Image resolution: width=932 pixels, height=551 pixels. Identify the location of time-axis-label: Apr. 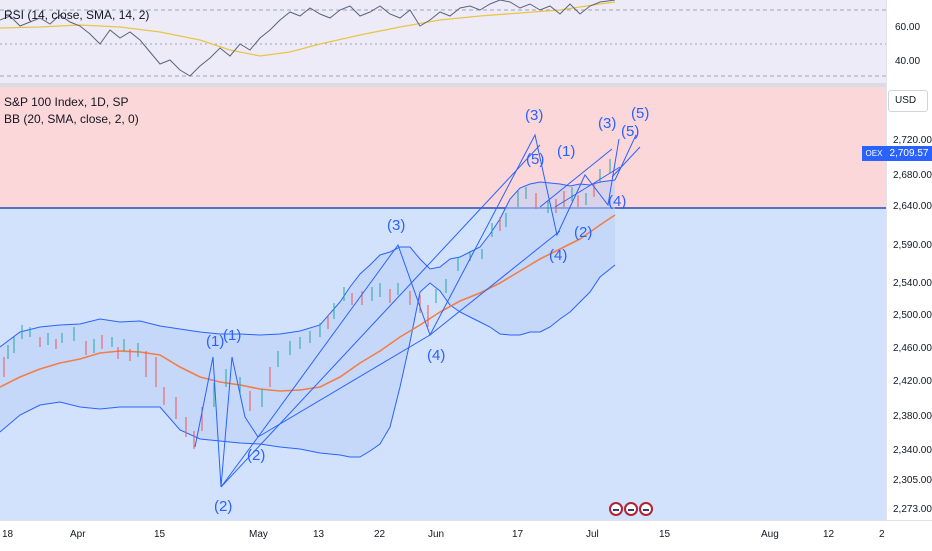
(78, 534).